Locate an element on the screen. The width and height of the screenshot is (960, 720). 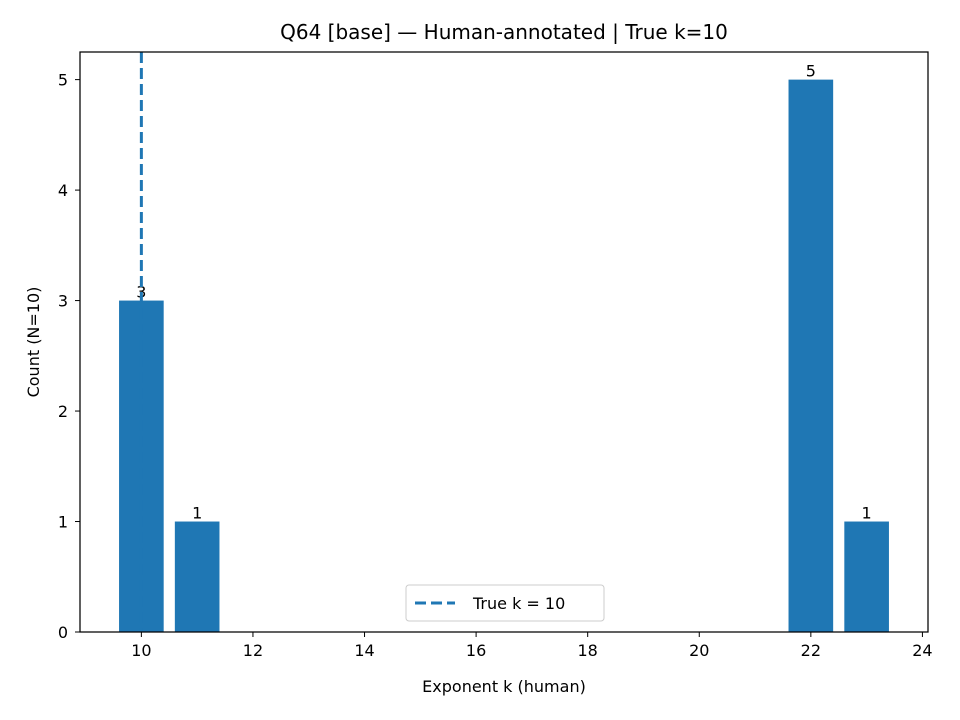
legend-box is located at coordinates (505, 603).